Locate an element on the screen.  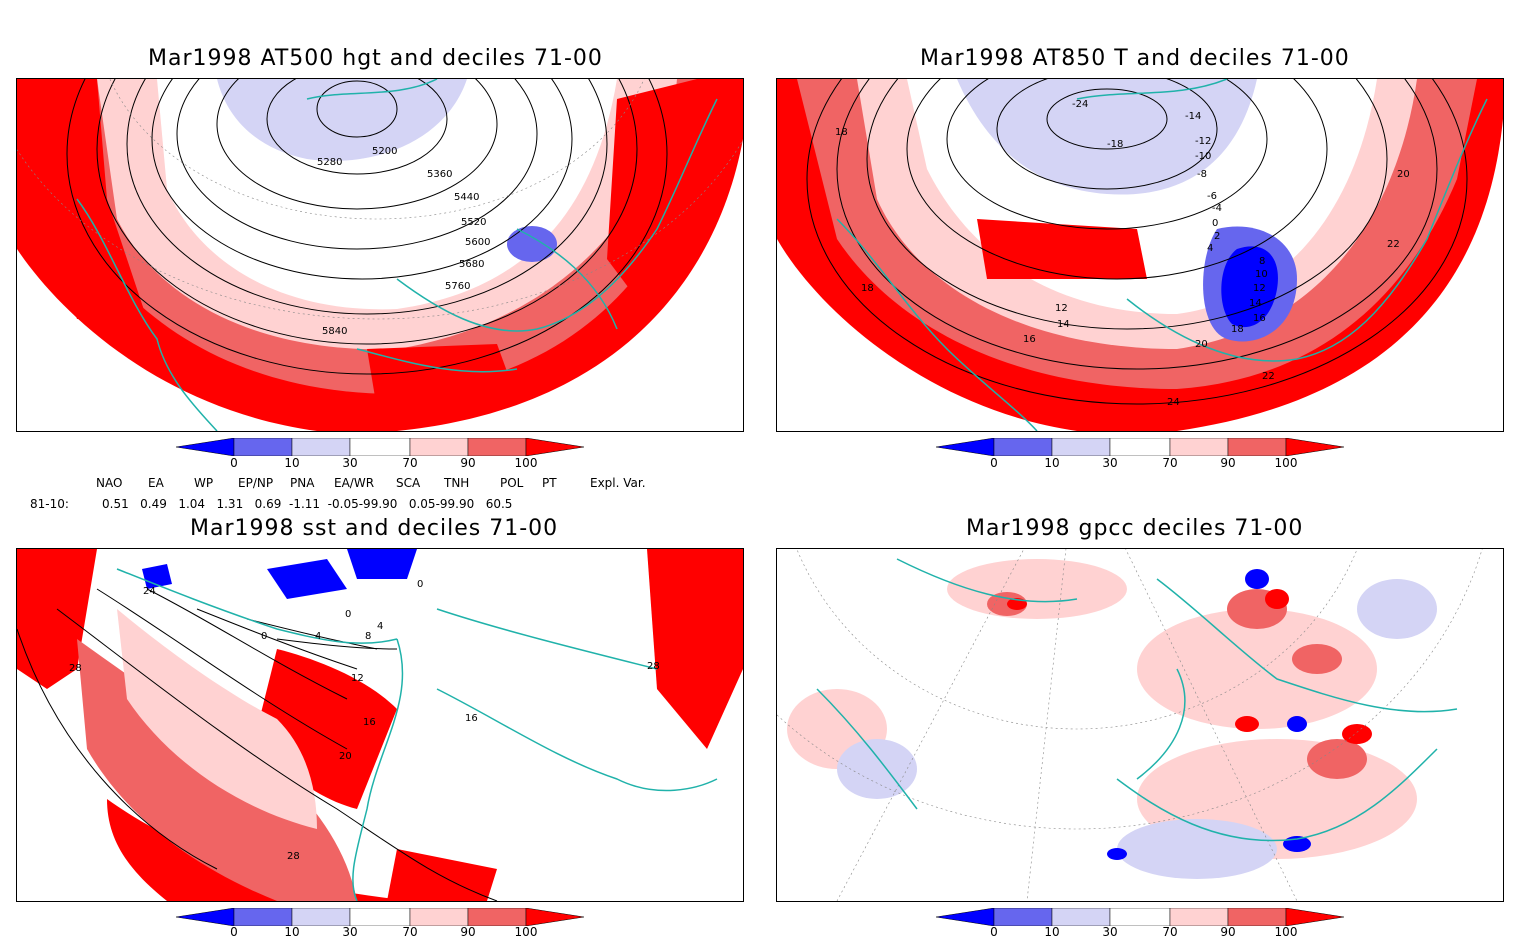
contour-label: 8 is located at coordinates (1262, 261).